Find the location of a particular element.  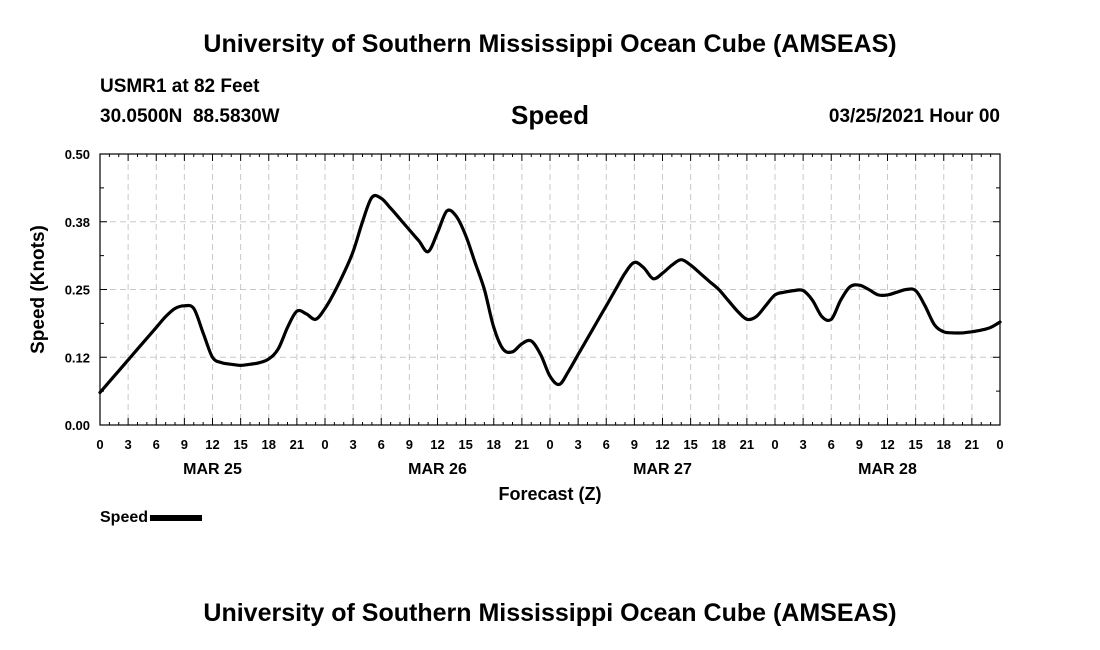

day-label: MAR 27 is located at coordinates (662, 469).